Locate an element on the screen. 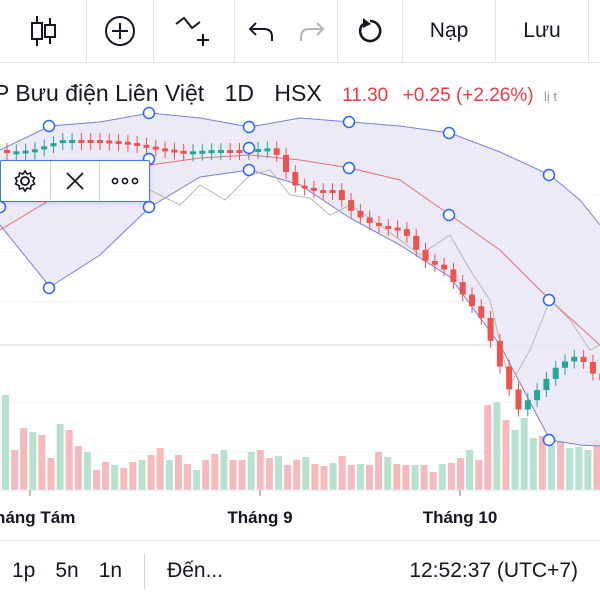 This screenshot has height=601, width=600. undo-button is located at coordinates (261, 31).